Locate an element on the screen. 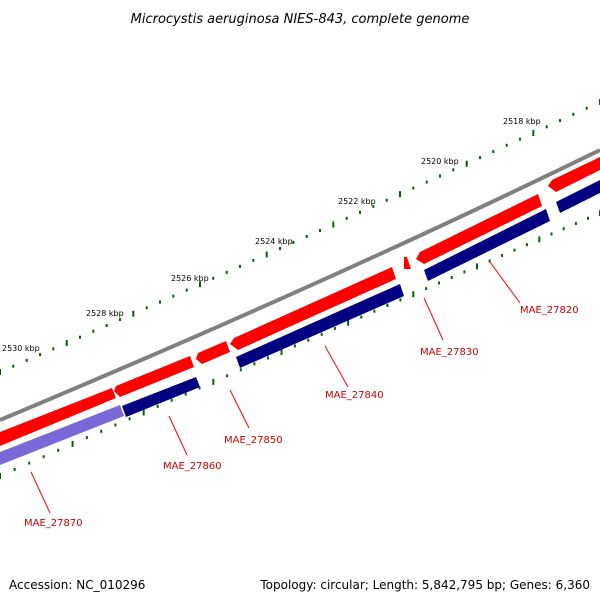  gene-feature-mae-27820-reverse is located at coordinates (487, 245).